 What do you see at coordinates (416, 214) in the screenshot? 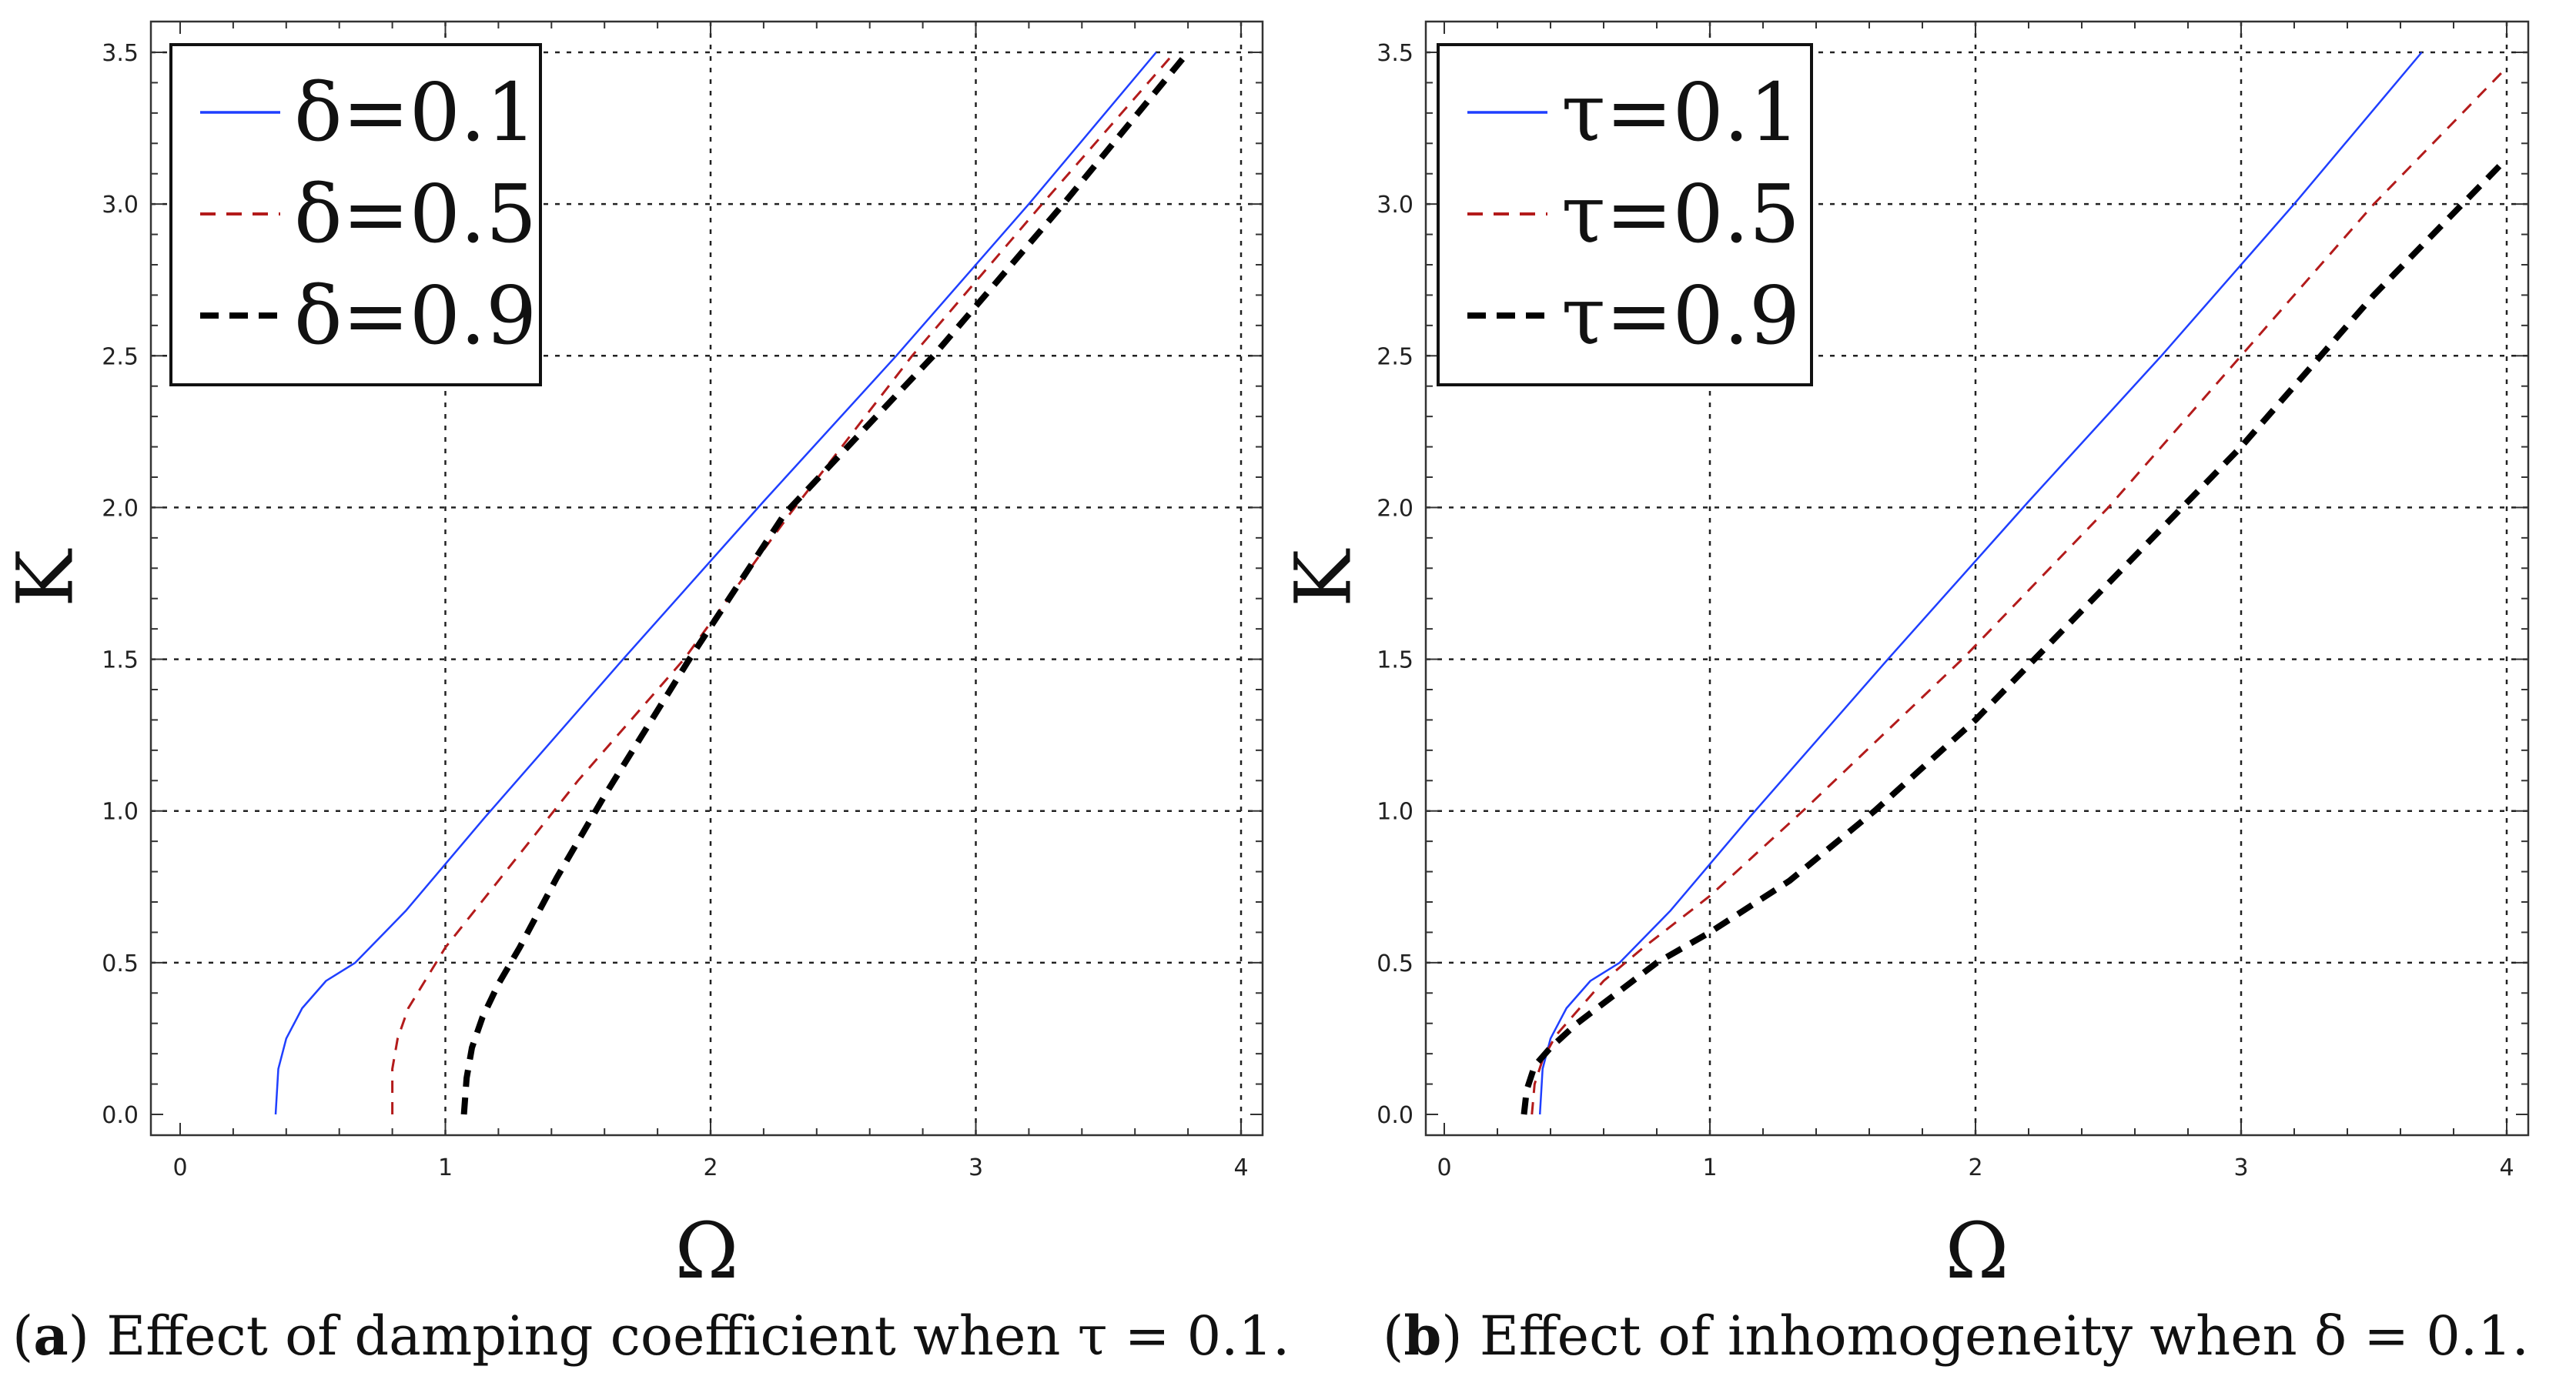
I see `legend-label-2: δ=0.5` at bounding box center [416, 214].